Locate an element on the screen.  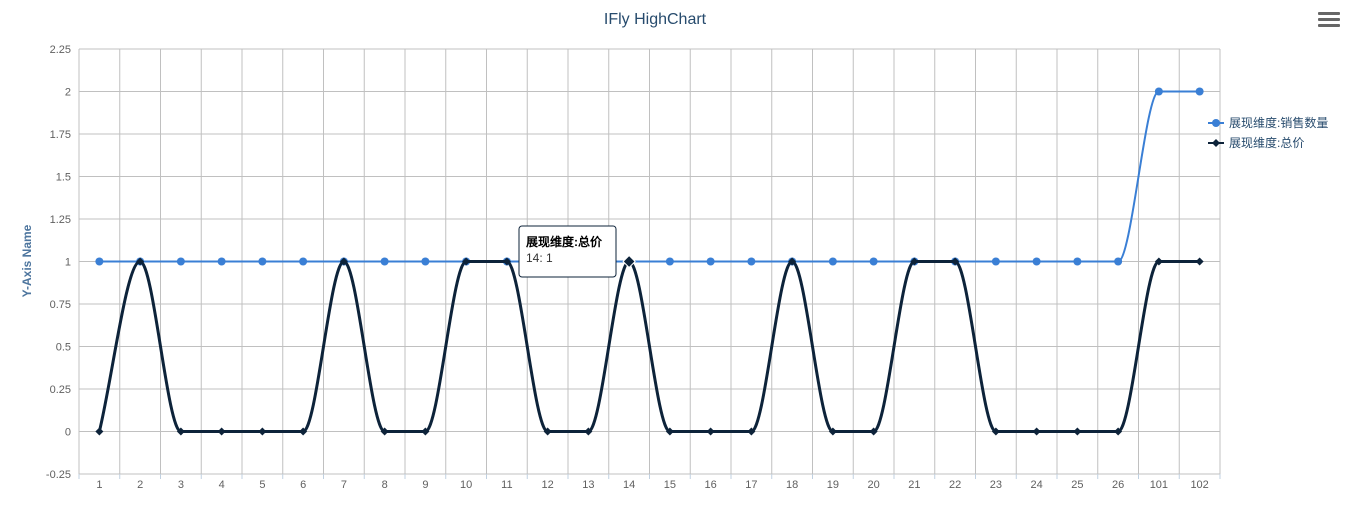
x-tick-label: 22 is located at coordinates (955, 485).